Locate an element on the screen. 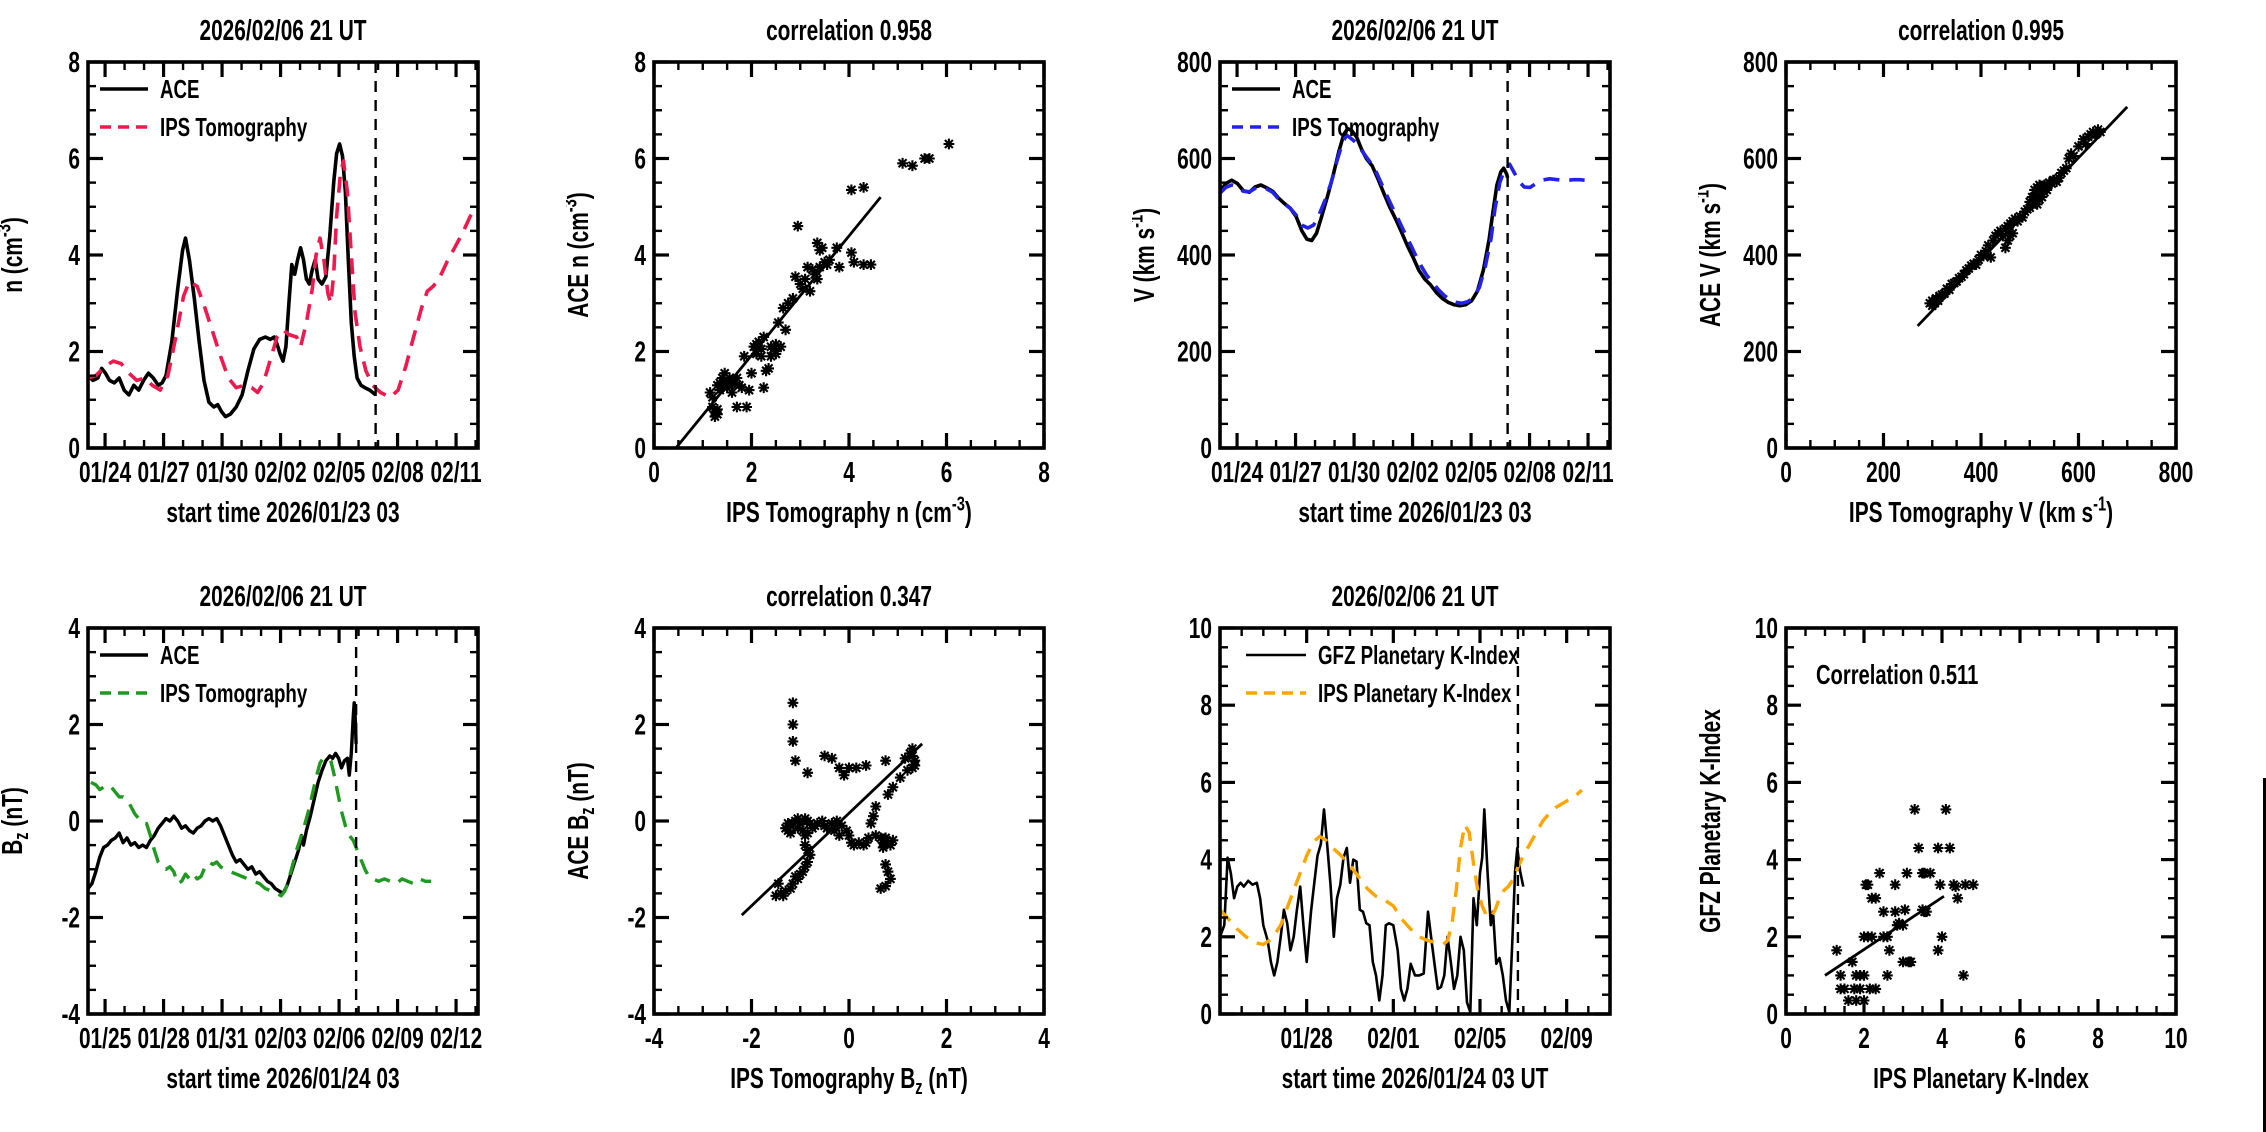 The image size is (2266, 1132). y-axis-label: n (cm-3) is located at coordinates (14, 255).